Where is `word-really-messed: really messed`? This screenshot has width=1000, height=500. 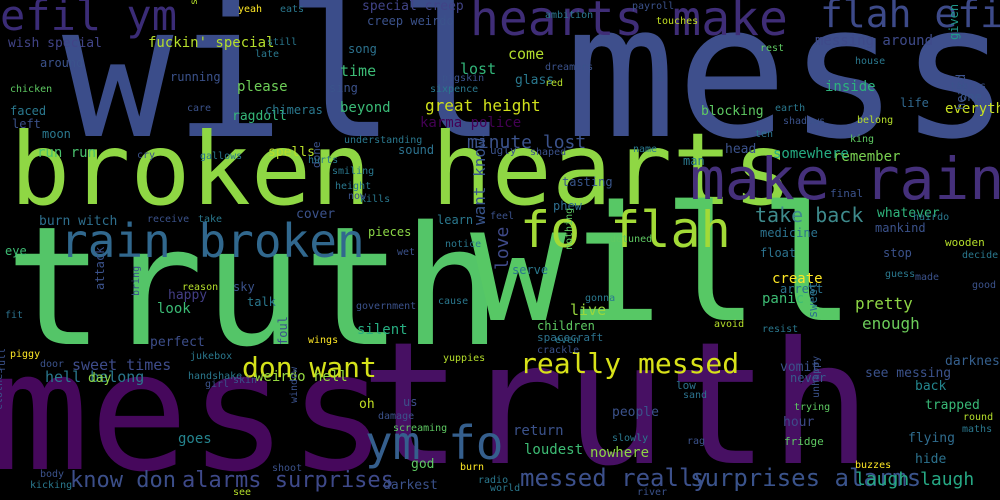
word-really-messed: really messed is located at coordinates (630, 363).